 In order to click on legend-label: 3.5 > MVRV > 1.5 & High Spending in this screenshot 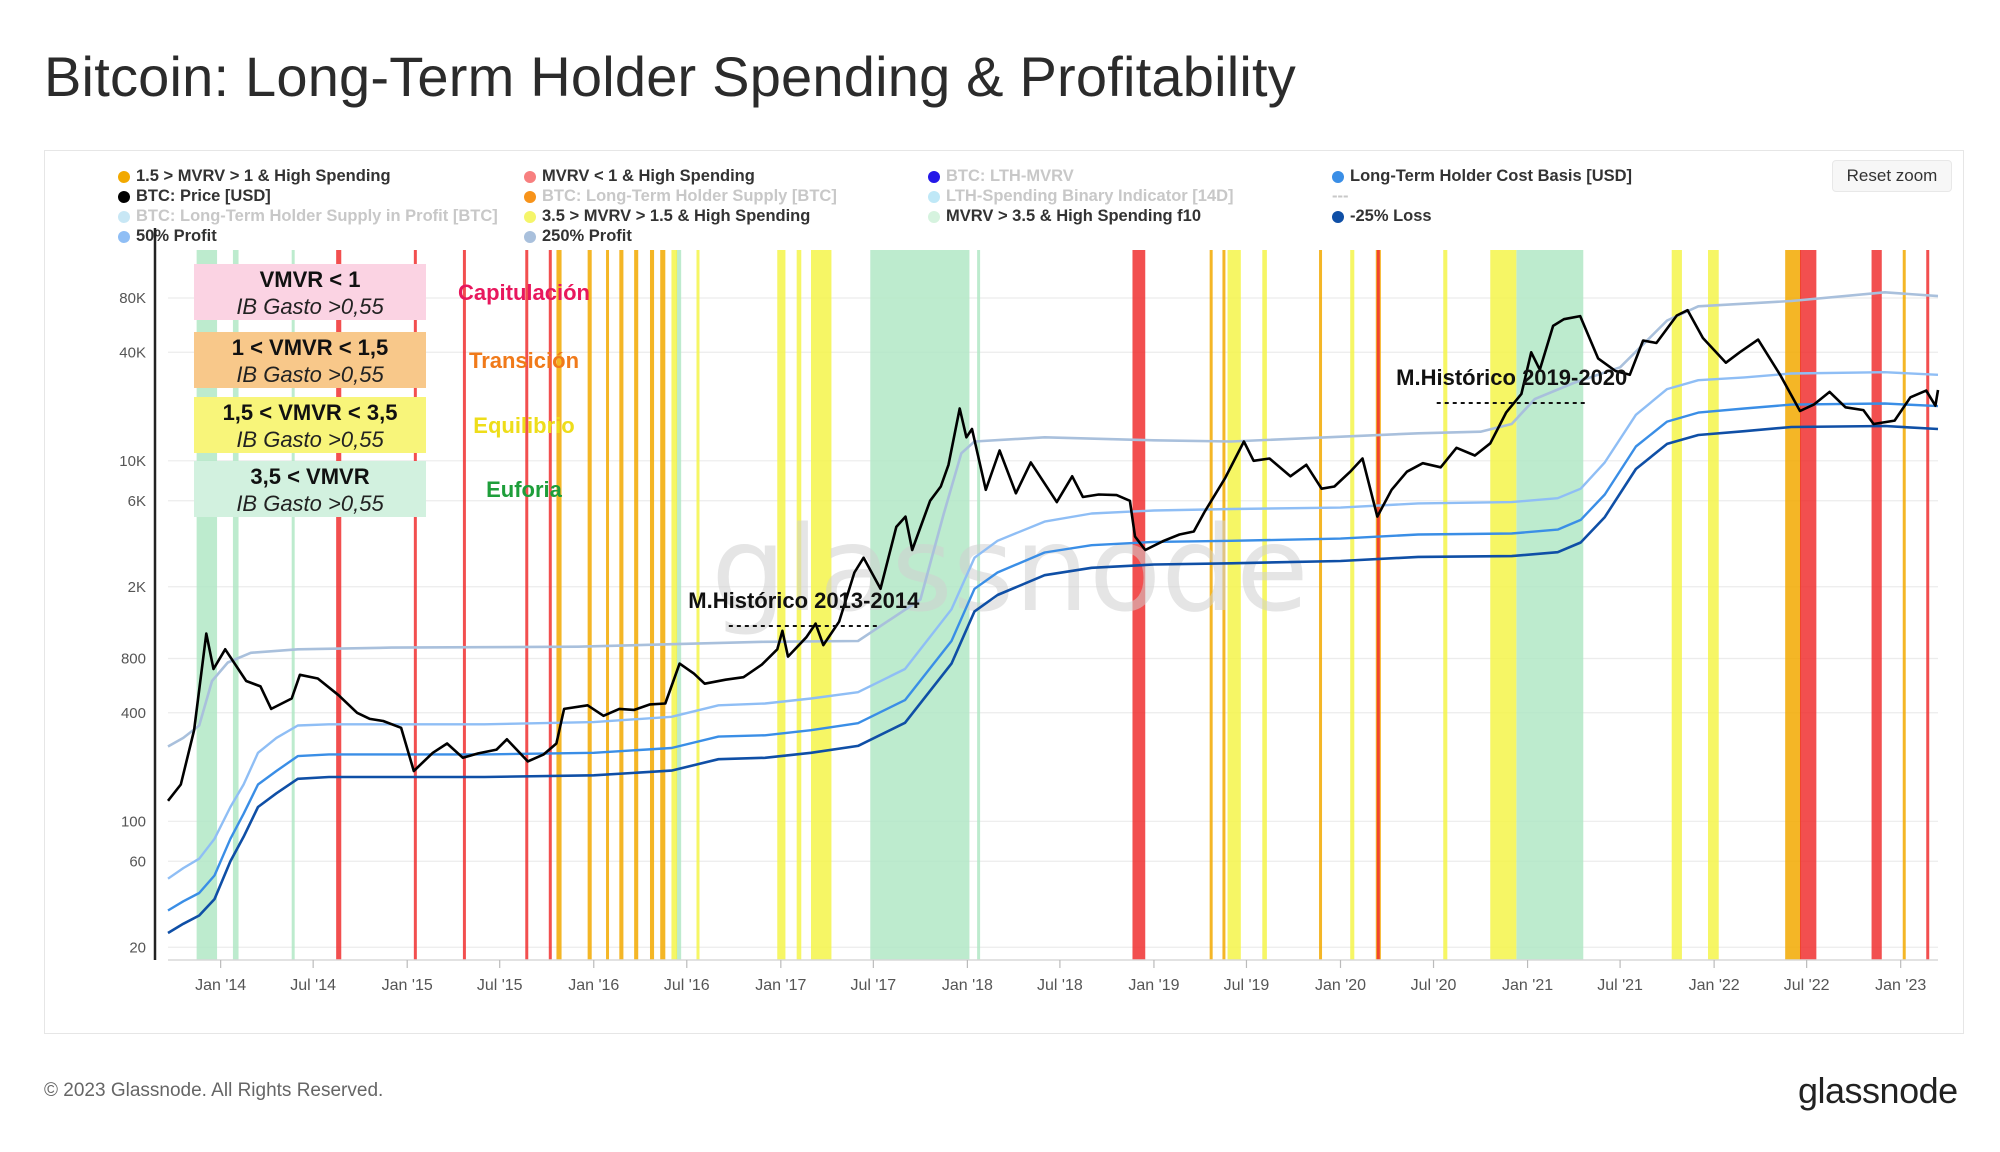, I will do `click(676, 216)`.